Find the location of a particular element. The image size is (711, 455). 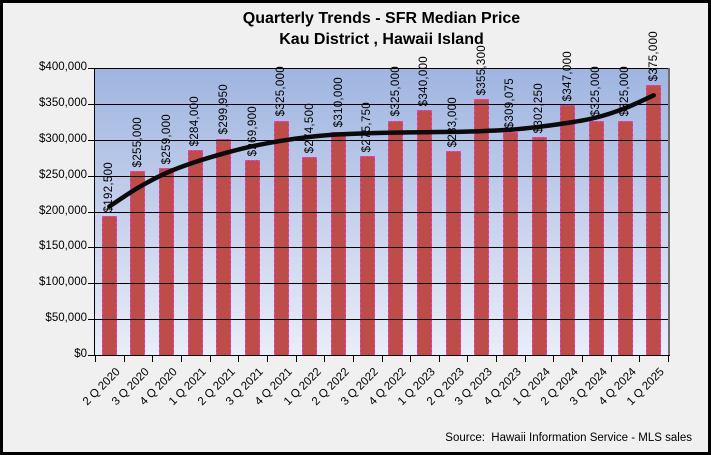

bar-value-label: $309,075 is located at coordinates (510, 103).